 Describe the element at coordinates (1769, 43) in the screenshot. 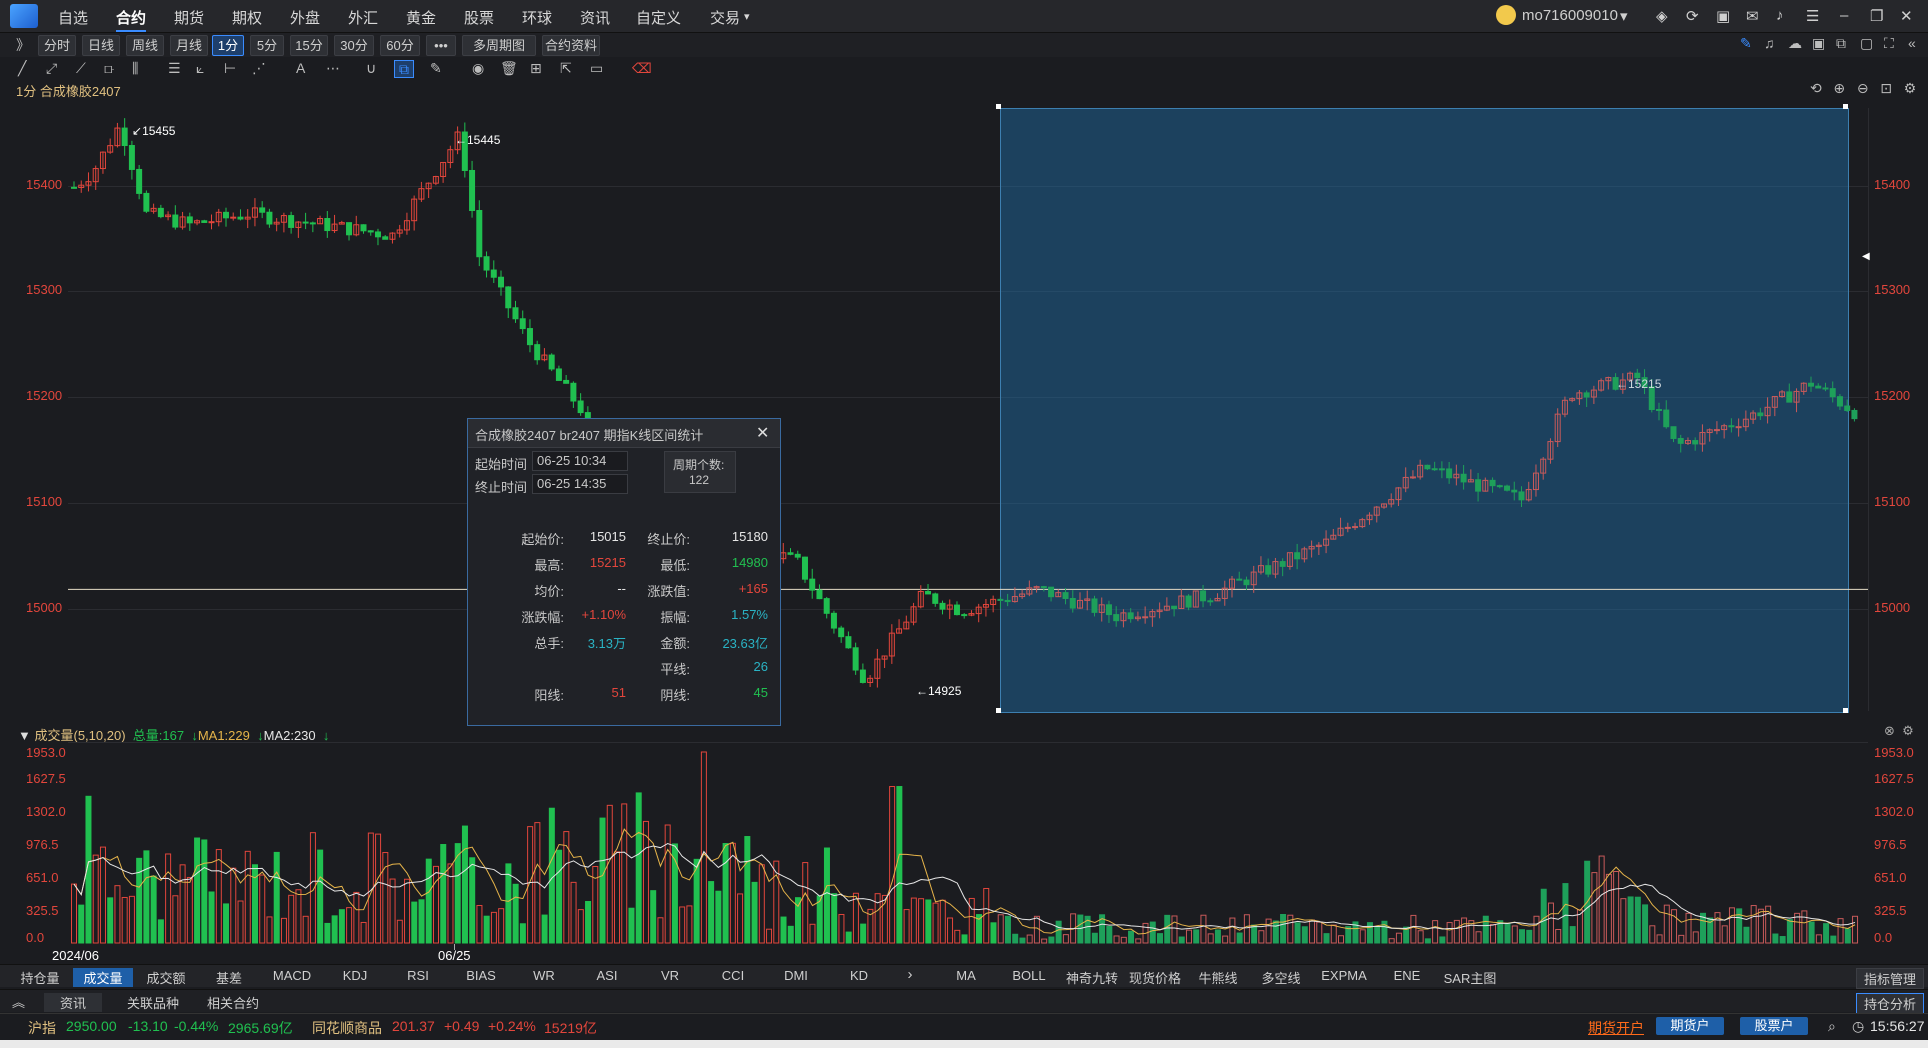

I see `alert-bell-icon: ♫` at that location.